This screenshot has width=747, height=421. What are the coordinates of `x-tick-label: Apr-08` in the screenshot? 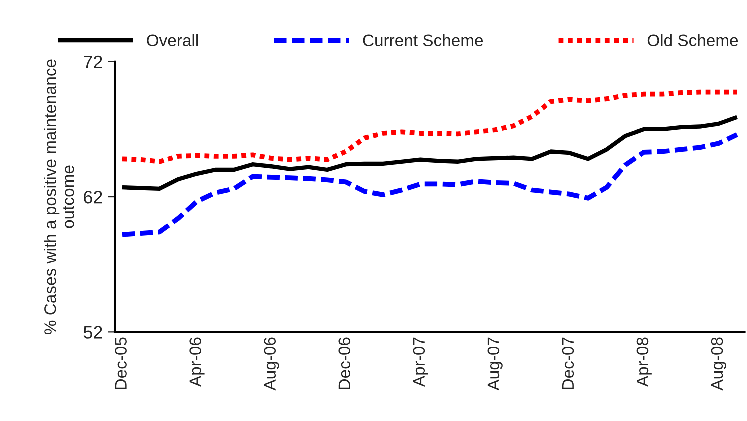 It's located at (644, 363).